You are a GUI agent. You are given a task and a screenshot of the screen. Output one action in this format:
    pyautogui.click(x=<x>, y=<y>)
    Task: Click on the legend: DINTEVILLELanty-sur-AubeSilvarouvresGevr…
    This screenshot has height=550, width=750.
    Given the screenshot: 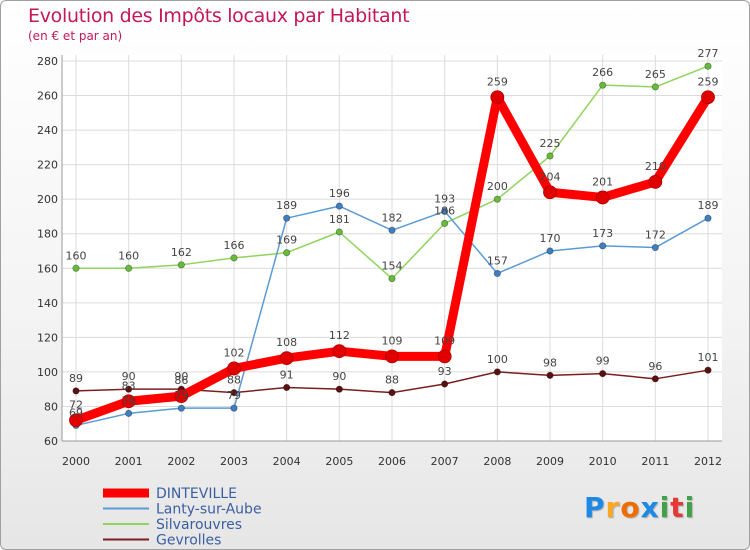 What is the action you would take?
    pyautogui.click(x=182, y=517)
    